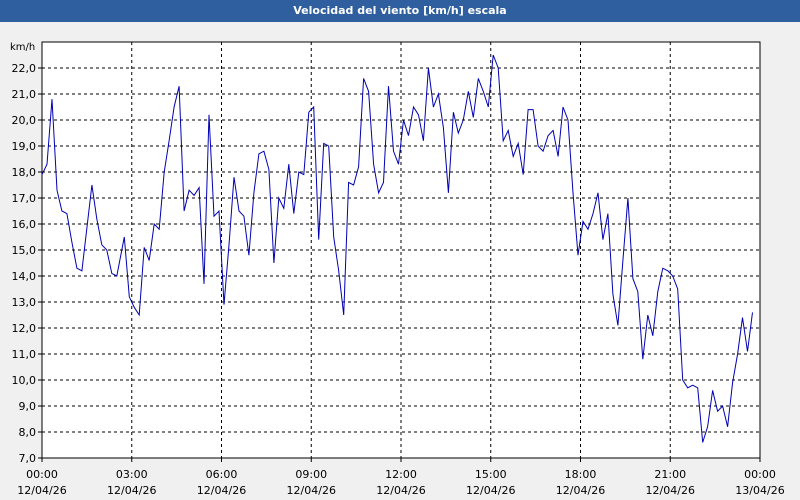 The height and width of the screenshot is (500, 800). Describe the element at coordinates (24, 146) in the screenshot. I see `y-tick-label: 19,0` at that location.